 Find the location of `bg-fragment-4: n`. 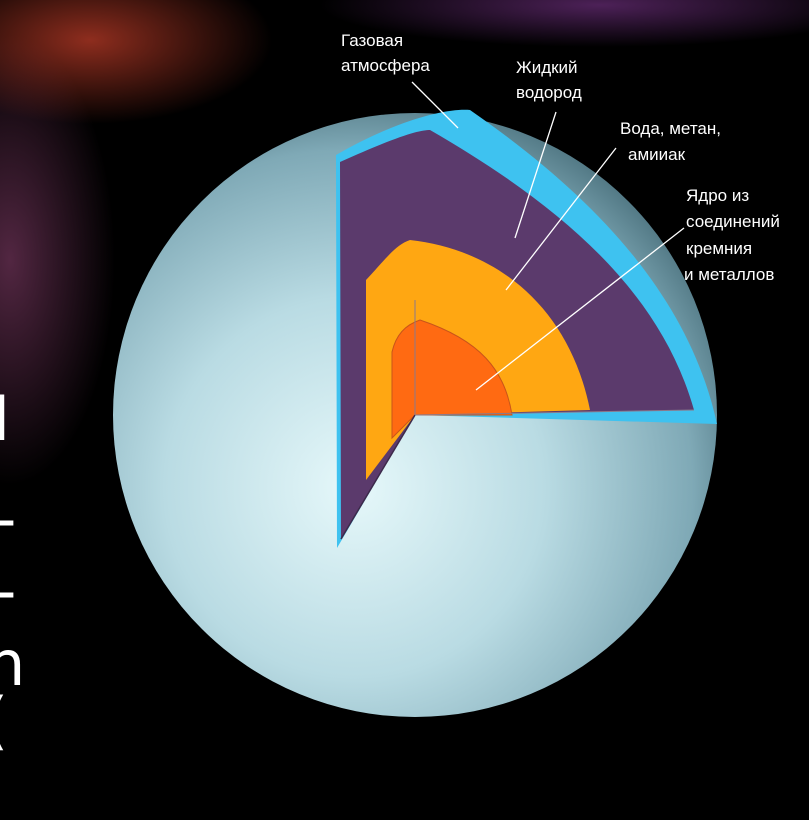

bg-fragment-4: n is located at coordinates (12, 663).